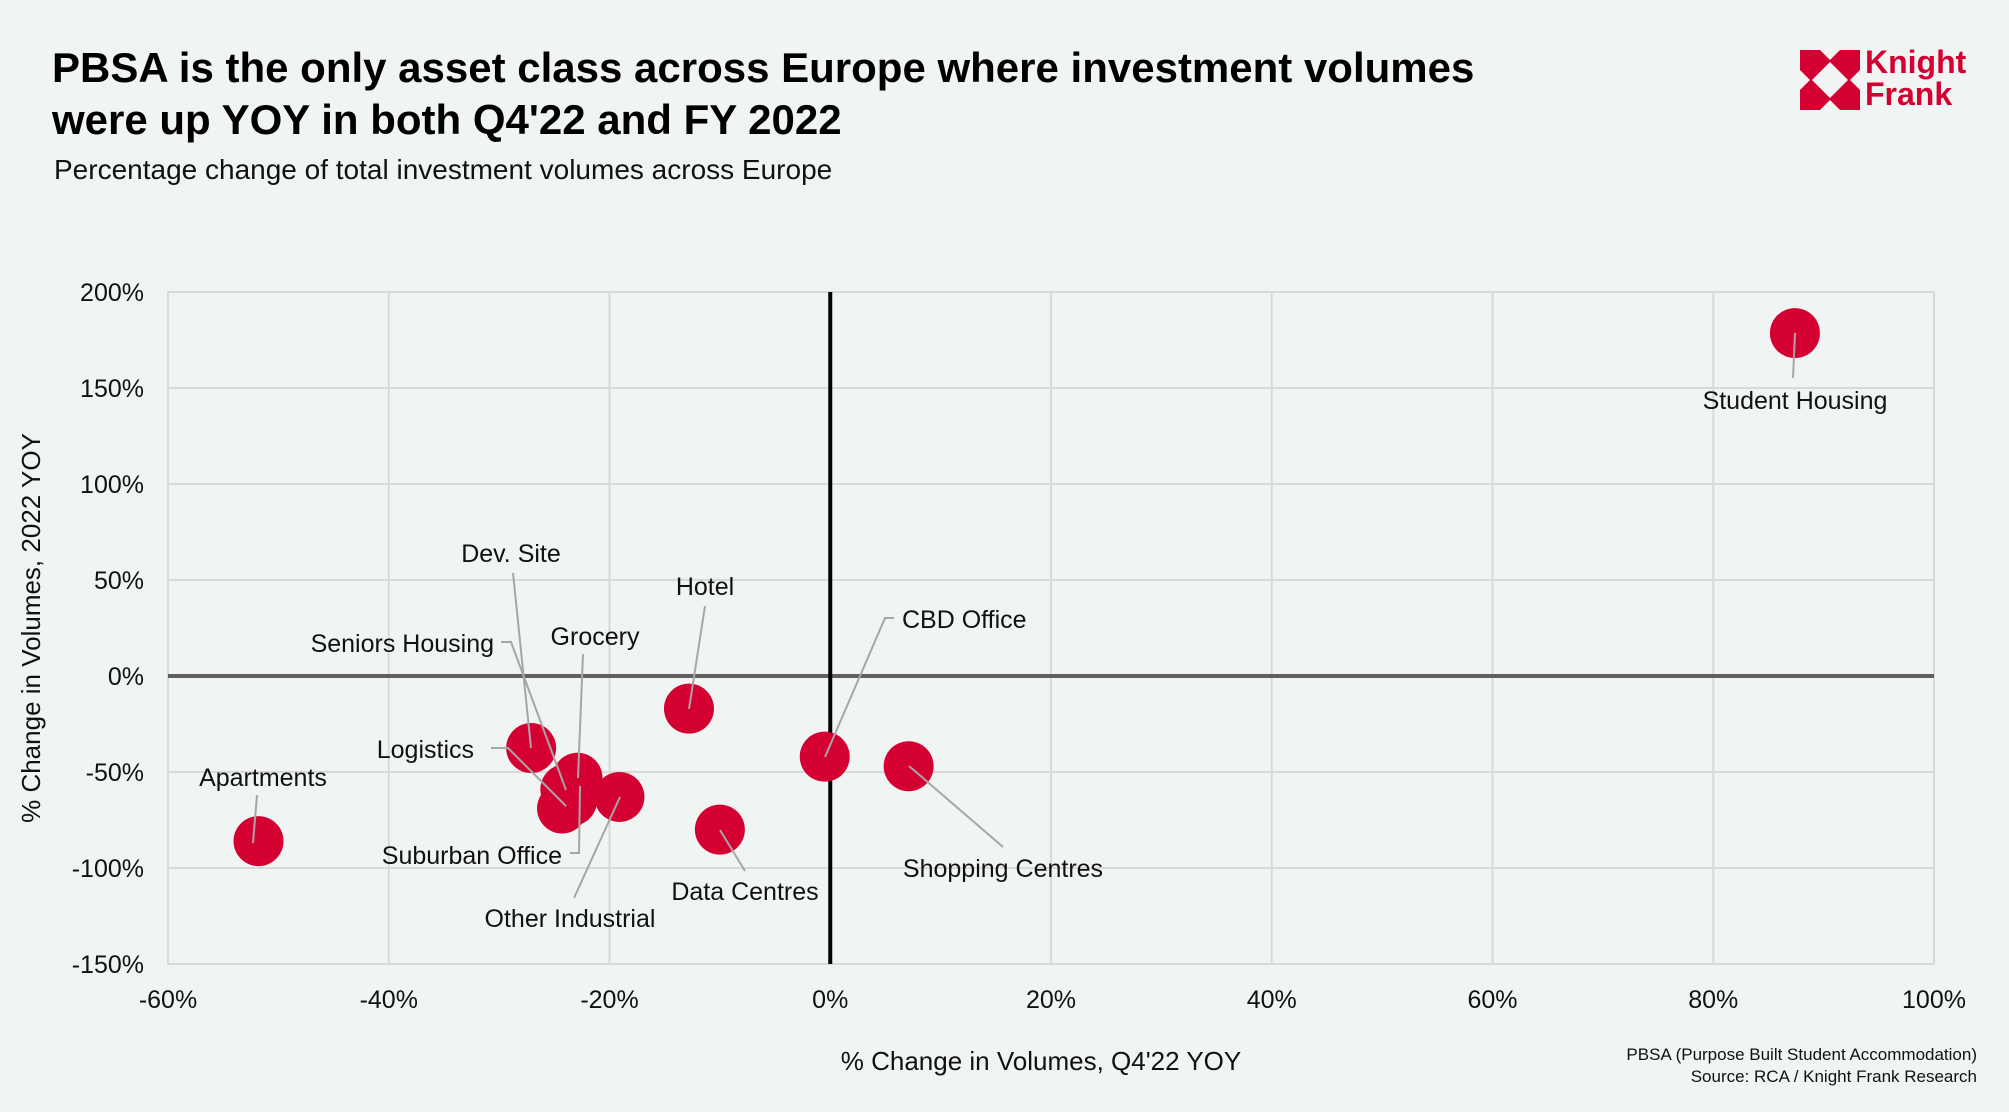  Describe the element at coordinates (1909, 94) in the screenshot. I see `logo-line2: Frank` at that location.